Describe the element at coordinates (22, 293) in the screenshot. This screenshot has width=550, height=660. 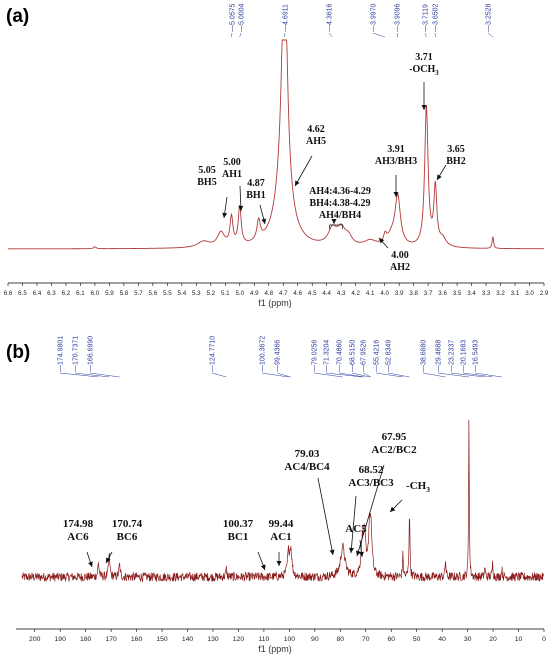
I see `tick-label-a: 6.5` at that location.